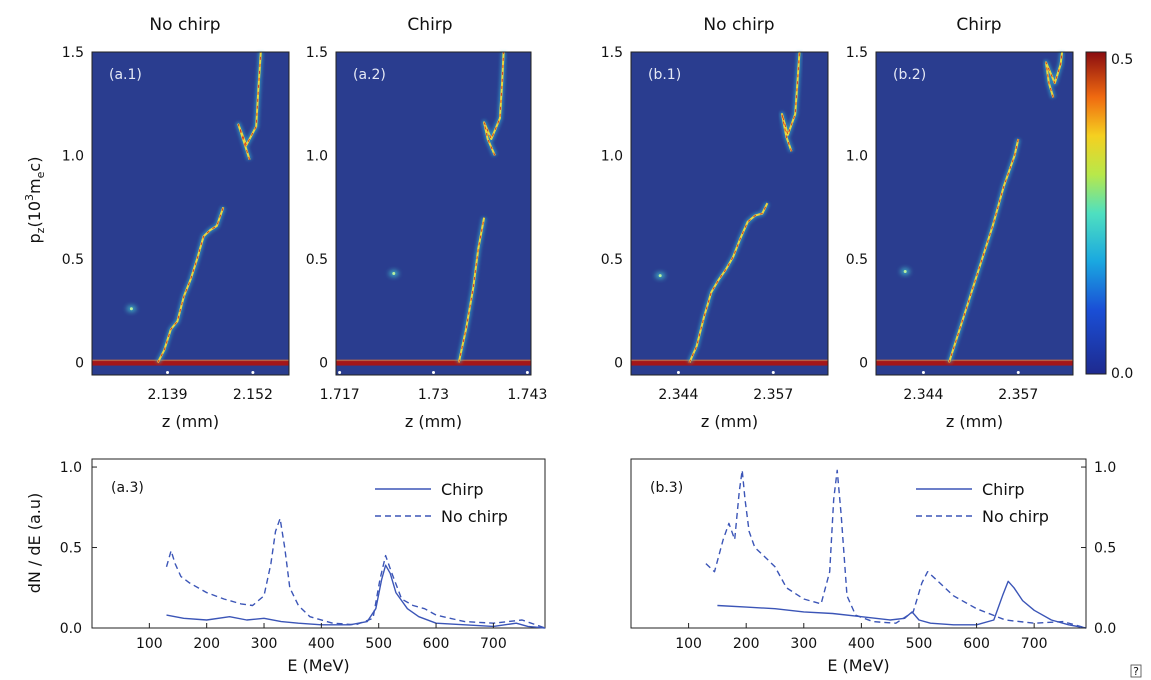  I want to click on x-tick-label: 500, so click(378, 644).